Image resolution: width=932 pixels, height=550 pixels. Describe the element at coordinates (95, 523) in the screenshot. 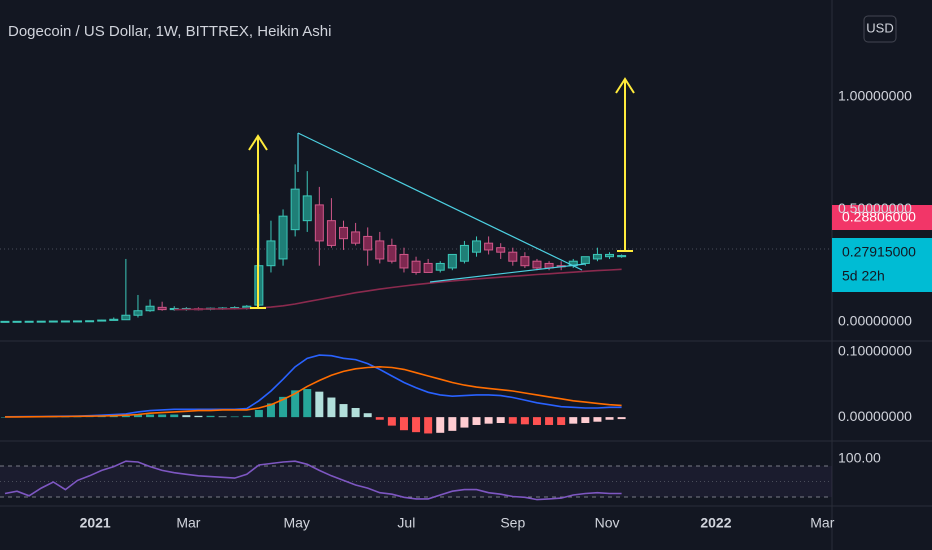

I see `x-tick-label: 2021` at that location.